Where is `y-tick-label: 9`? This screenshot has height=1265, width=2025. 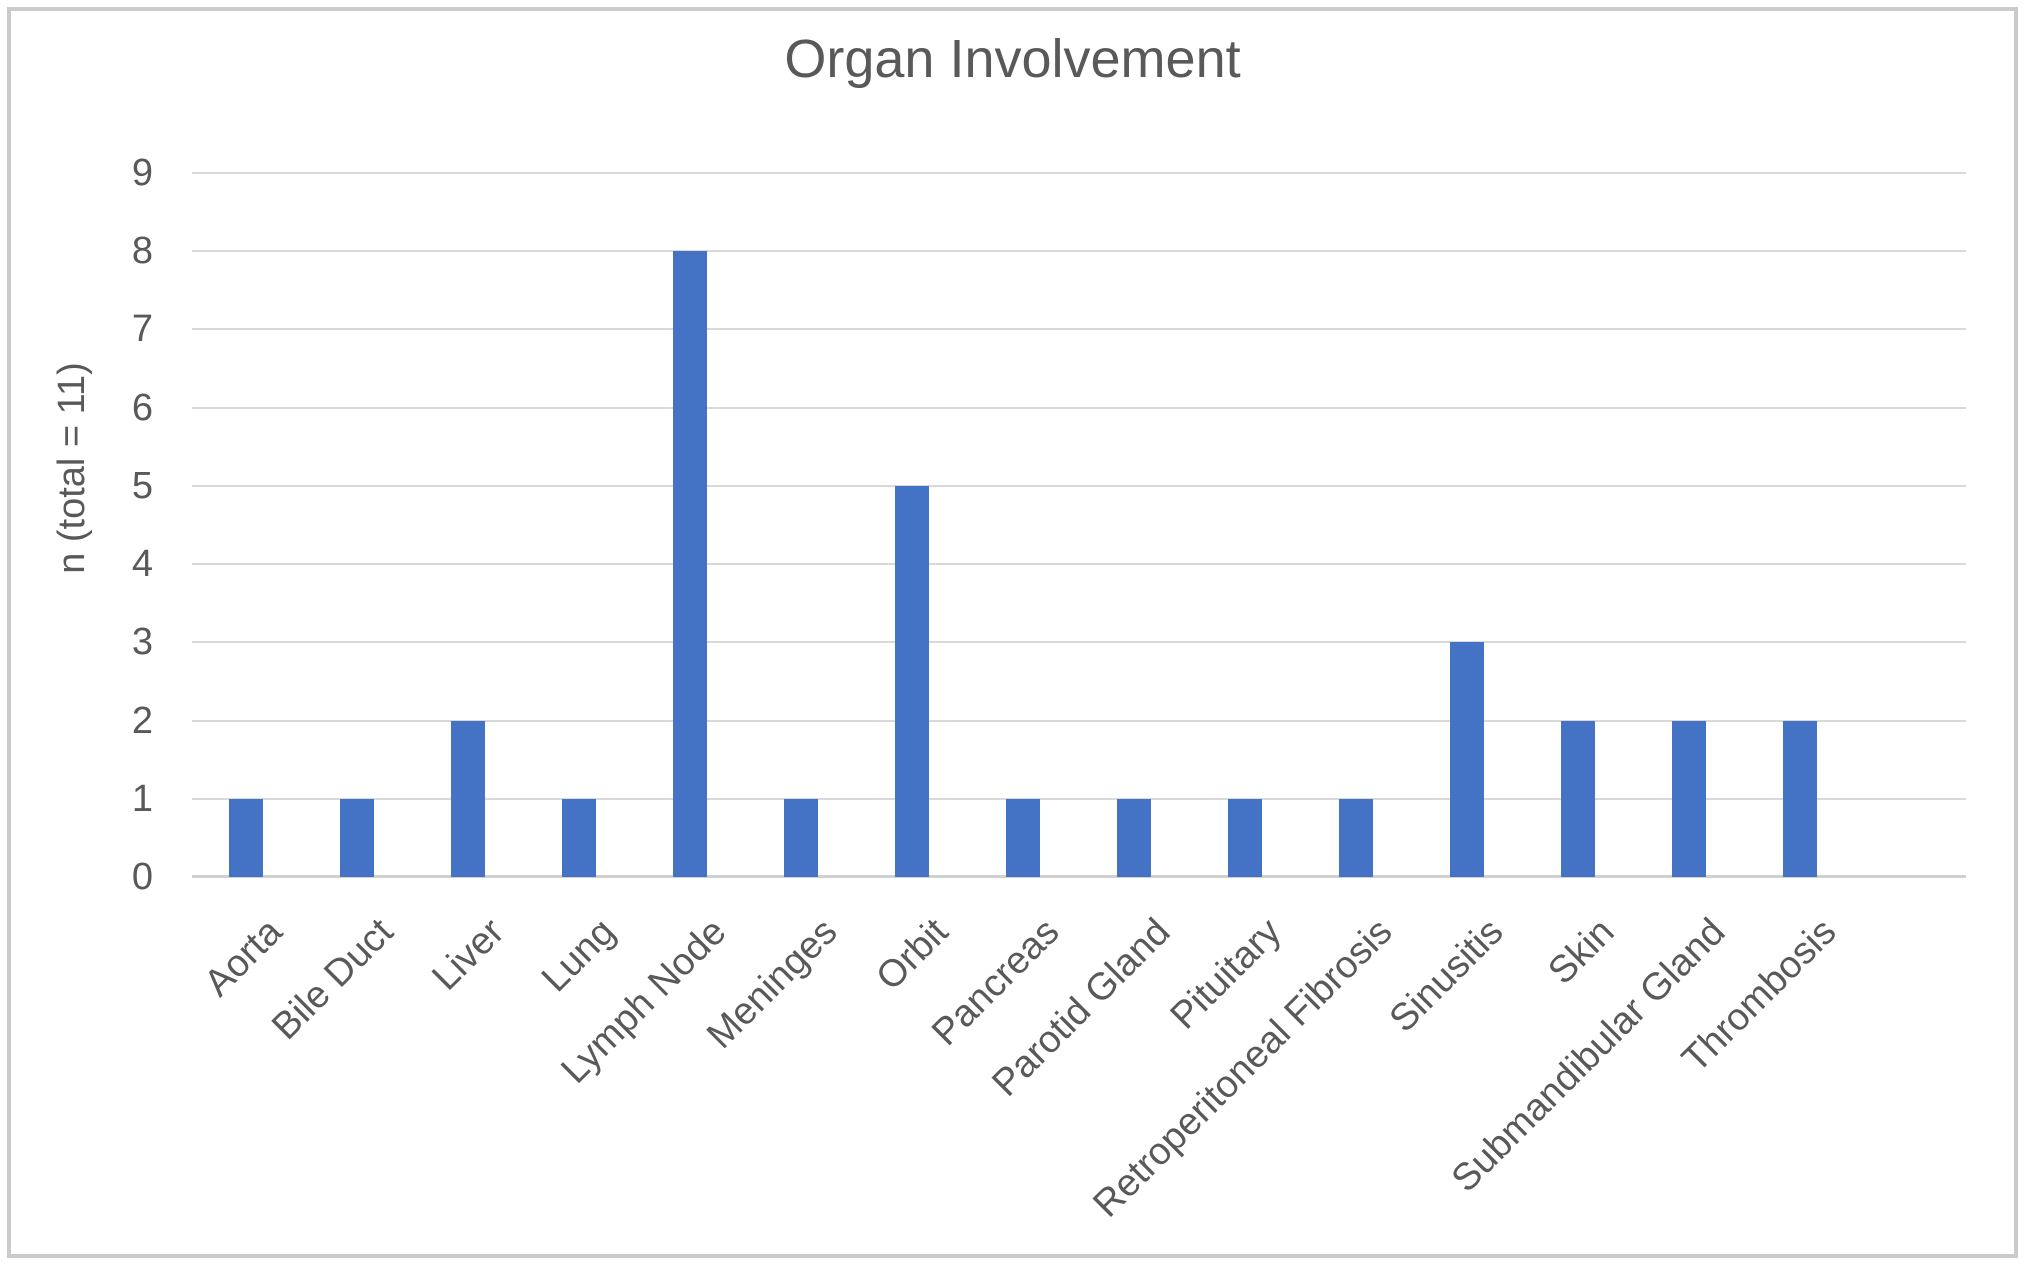 y-tick-label: 9 is located at coordinates (142, 173).